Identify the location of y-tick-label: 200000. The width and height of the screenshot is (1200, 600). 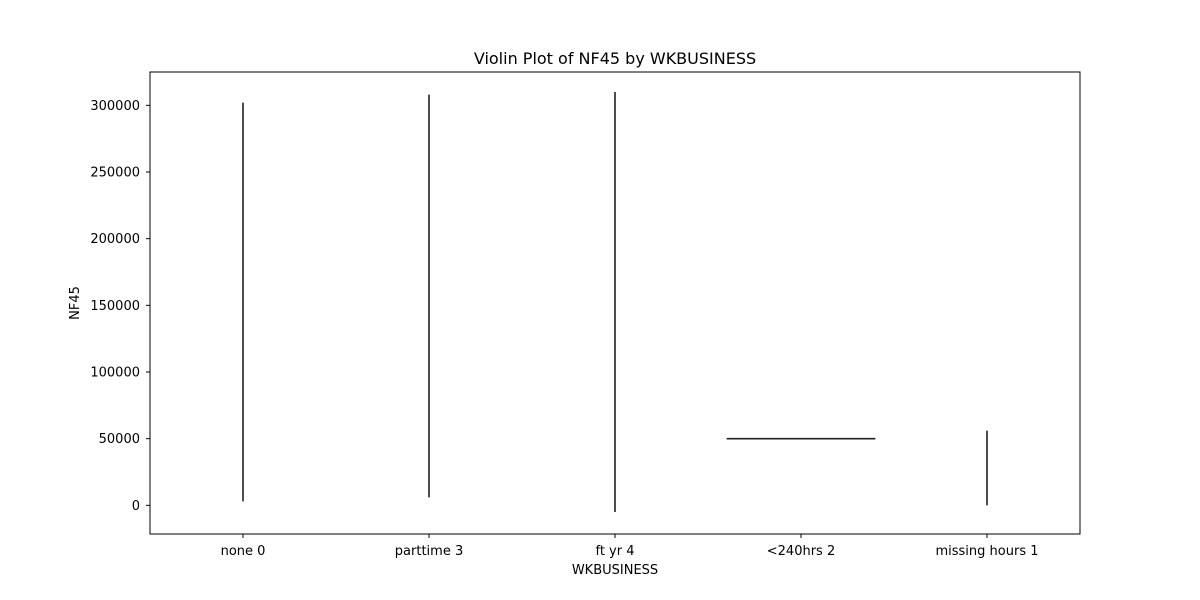
(115, 239).